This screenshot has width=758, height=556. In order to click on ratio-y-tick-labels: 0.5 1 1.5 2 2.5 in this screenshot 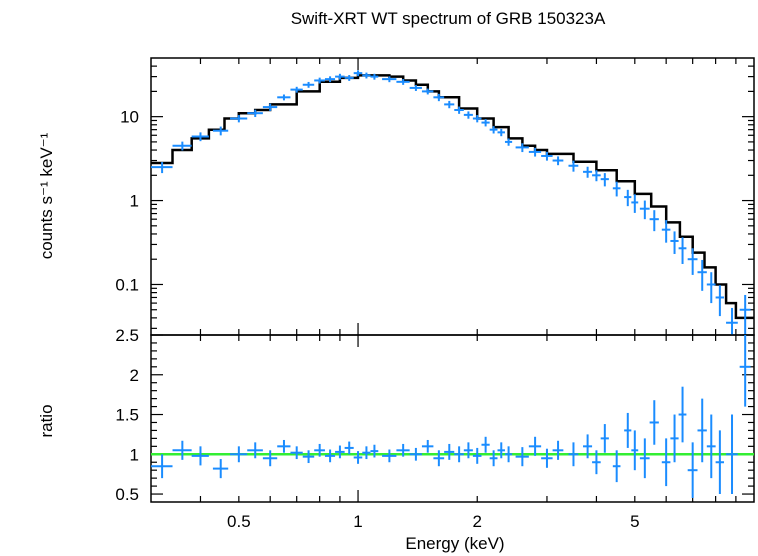, I will do `click(127, 415)`.